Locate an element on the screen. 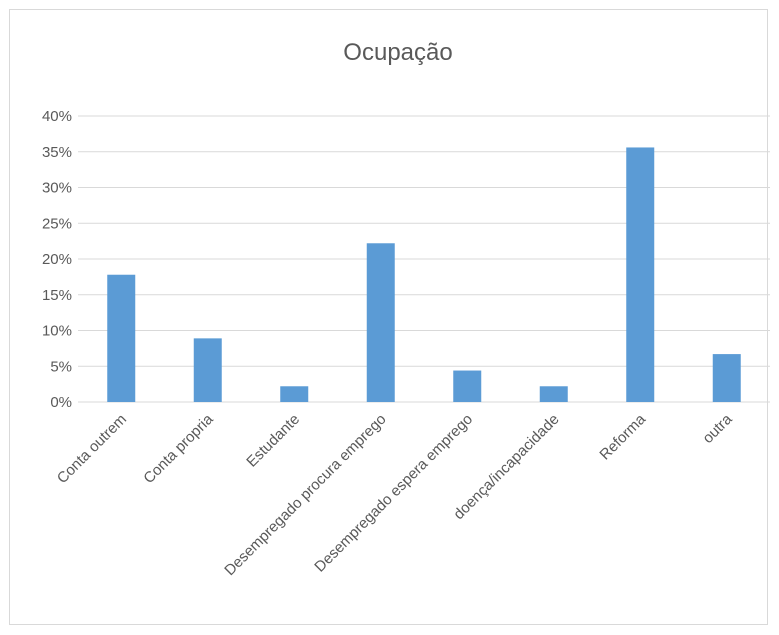 The width and height of the screenshot is (779, 635). x-category-label: Desempregado espera emprego is located at coordinates (393, 493).